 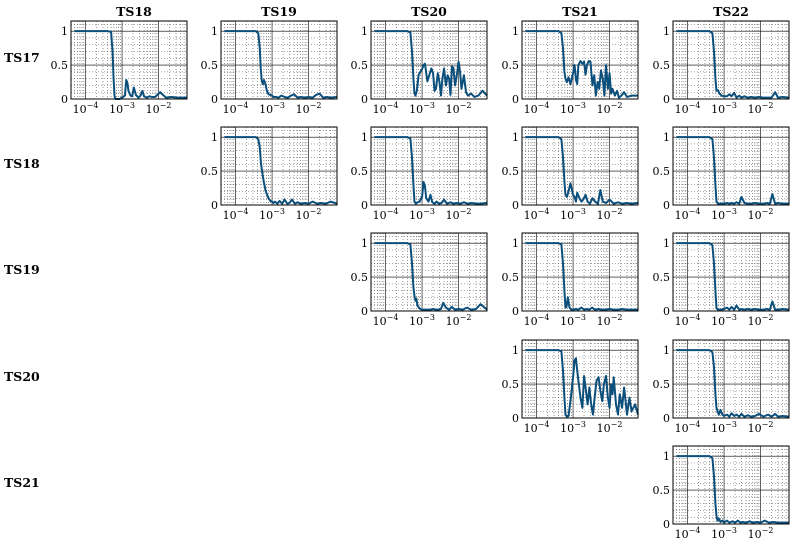 I want to click on panel-ts19-ts22-xtick-label-exponent: −4, so click(x=695, y=317).